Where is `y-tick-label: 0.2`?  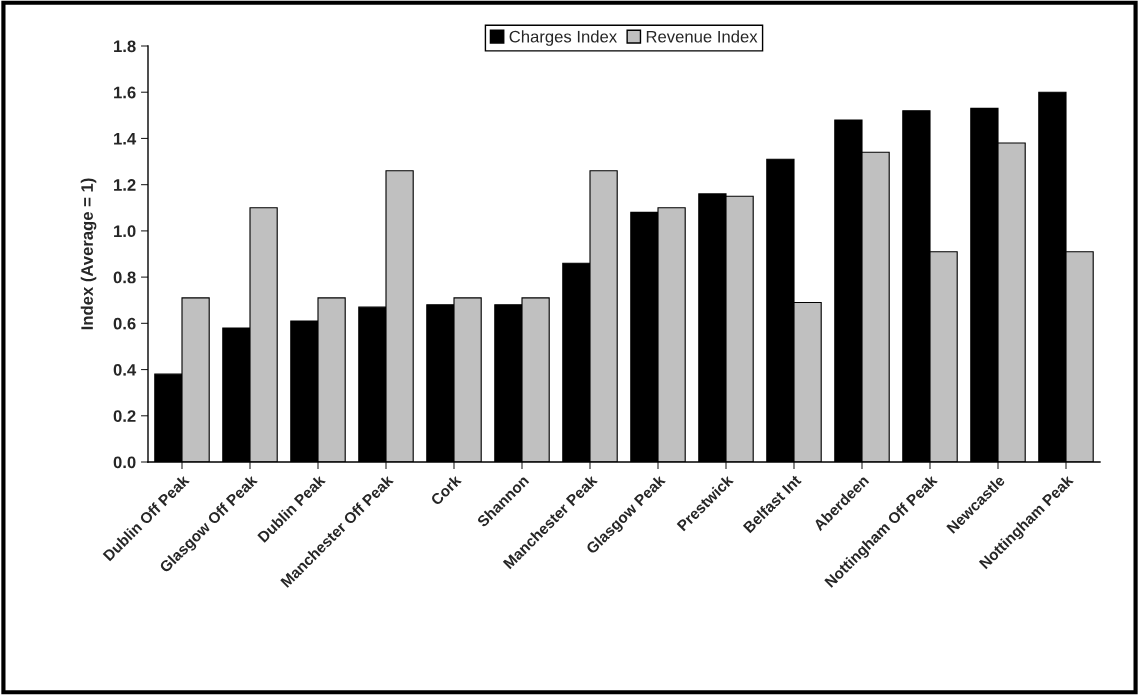 y-tick-label: 0.2 is located at coordinates (124, 416).